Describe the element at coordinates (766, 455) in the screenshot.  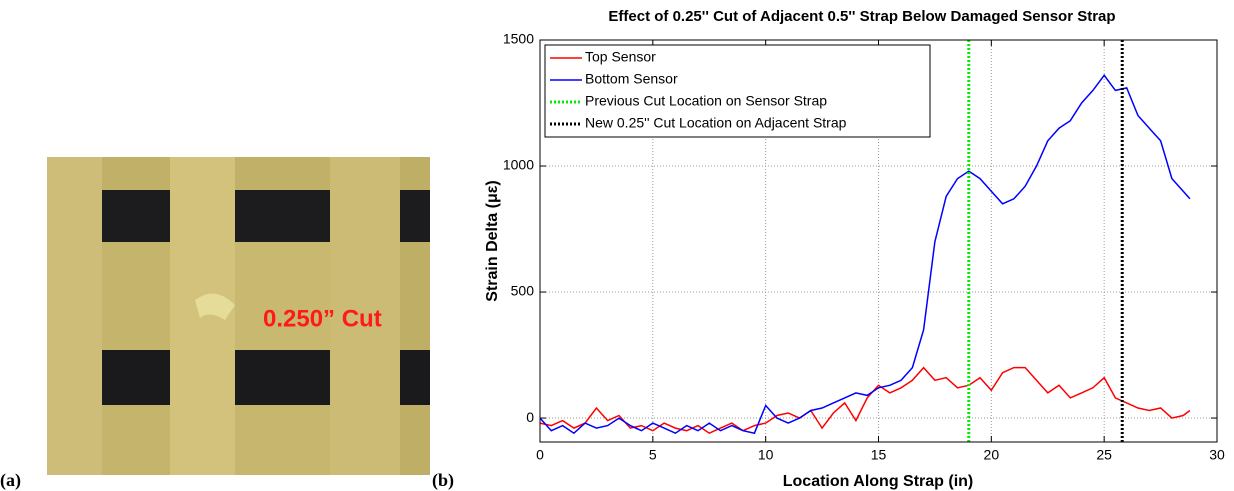
I see `x-tick-label: 10` at that location.